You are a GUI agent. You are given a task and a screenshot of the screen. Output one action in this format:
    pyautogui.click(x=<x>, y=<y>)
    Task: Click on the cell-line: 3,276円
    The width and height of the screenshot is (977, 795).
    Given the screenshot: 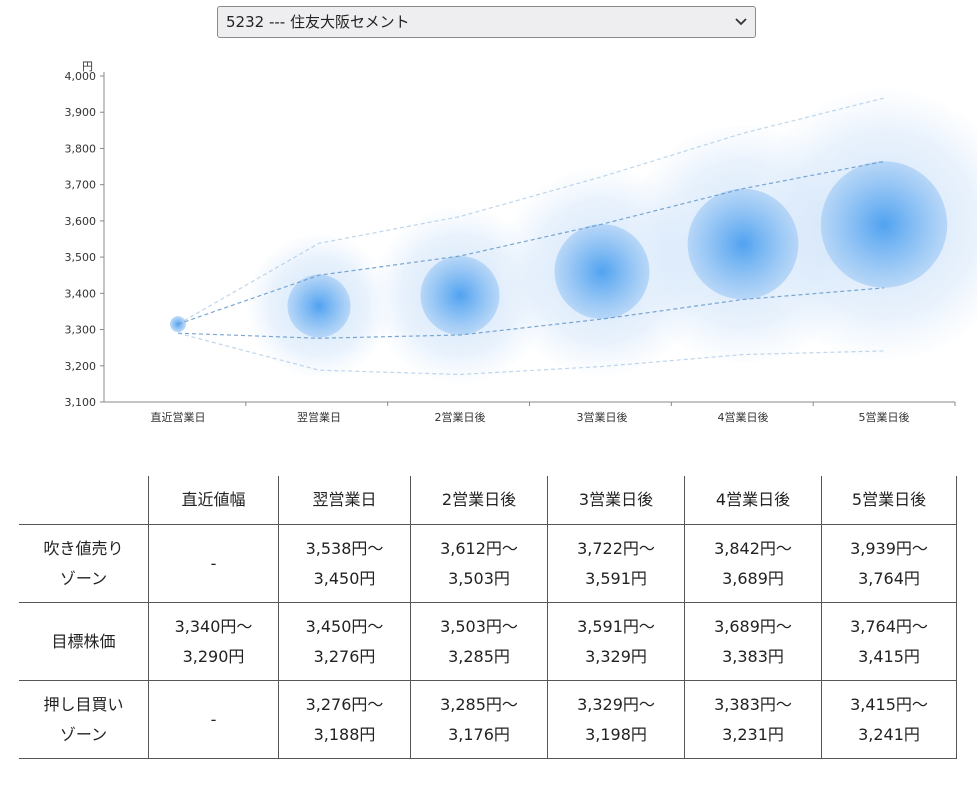 What is the action you would take?
    pyautogui.click(x=344, y=656)
    